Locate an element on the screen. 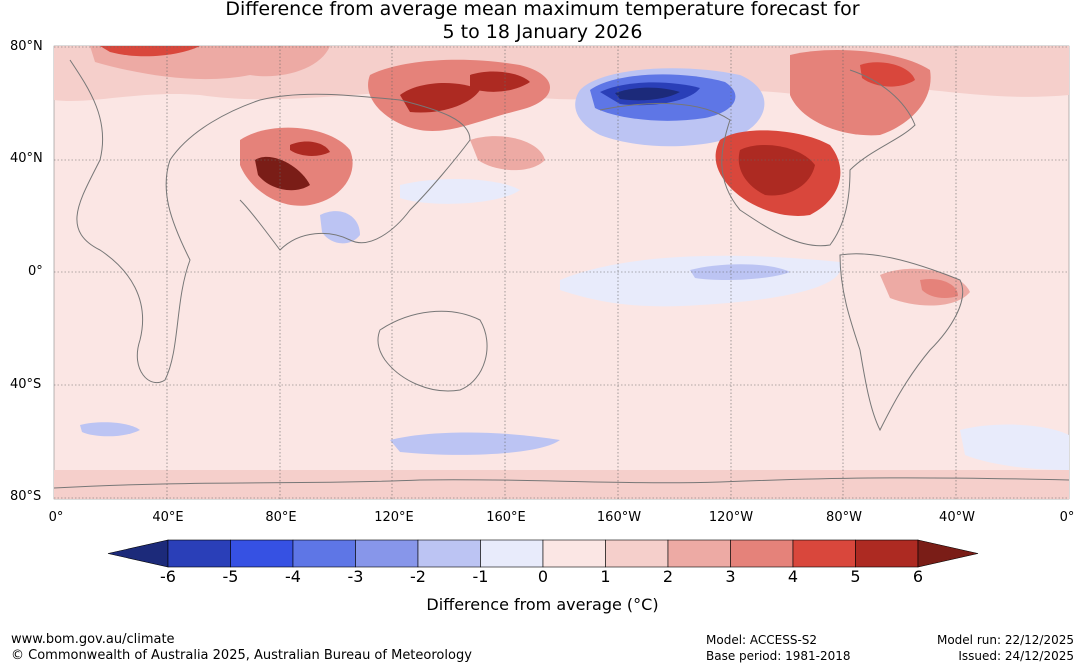  lat-label-80n: 80°N is located at coordinates (26, 46).